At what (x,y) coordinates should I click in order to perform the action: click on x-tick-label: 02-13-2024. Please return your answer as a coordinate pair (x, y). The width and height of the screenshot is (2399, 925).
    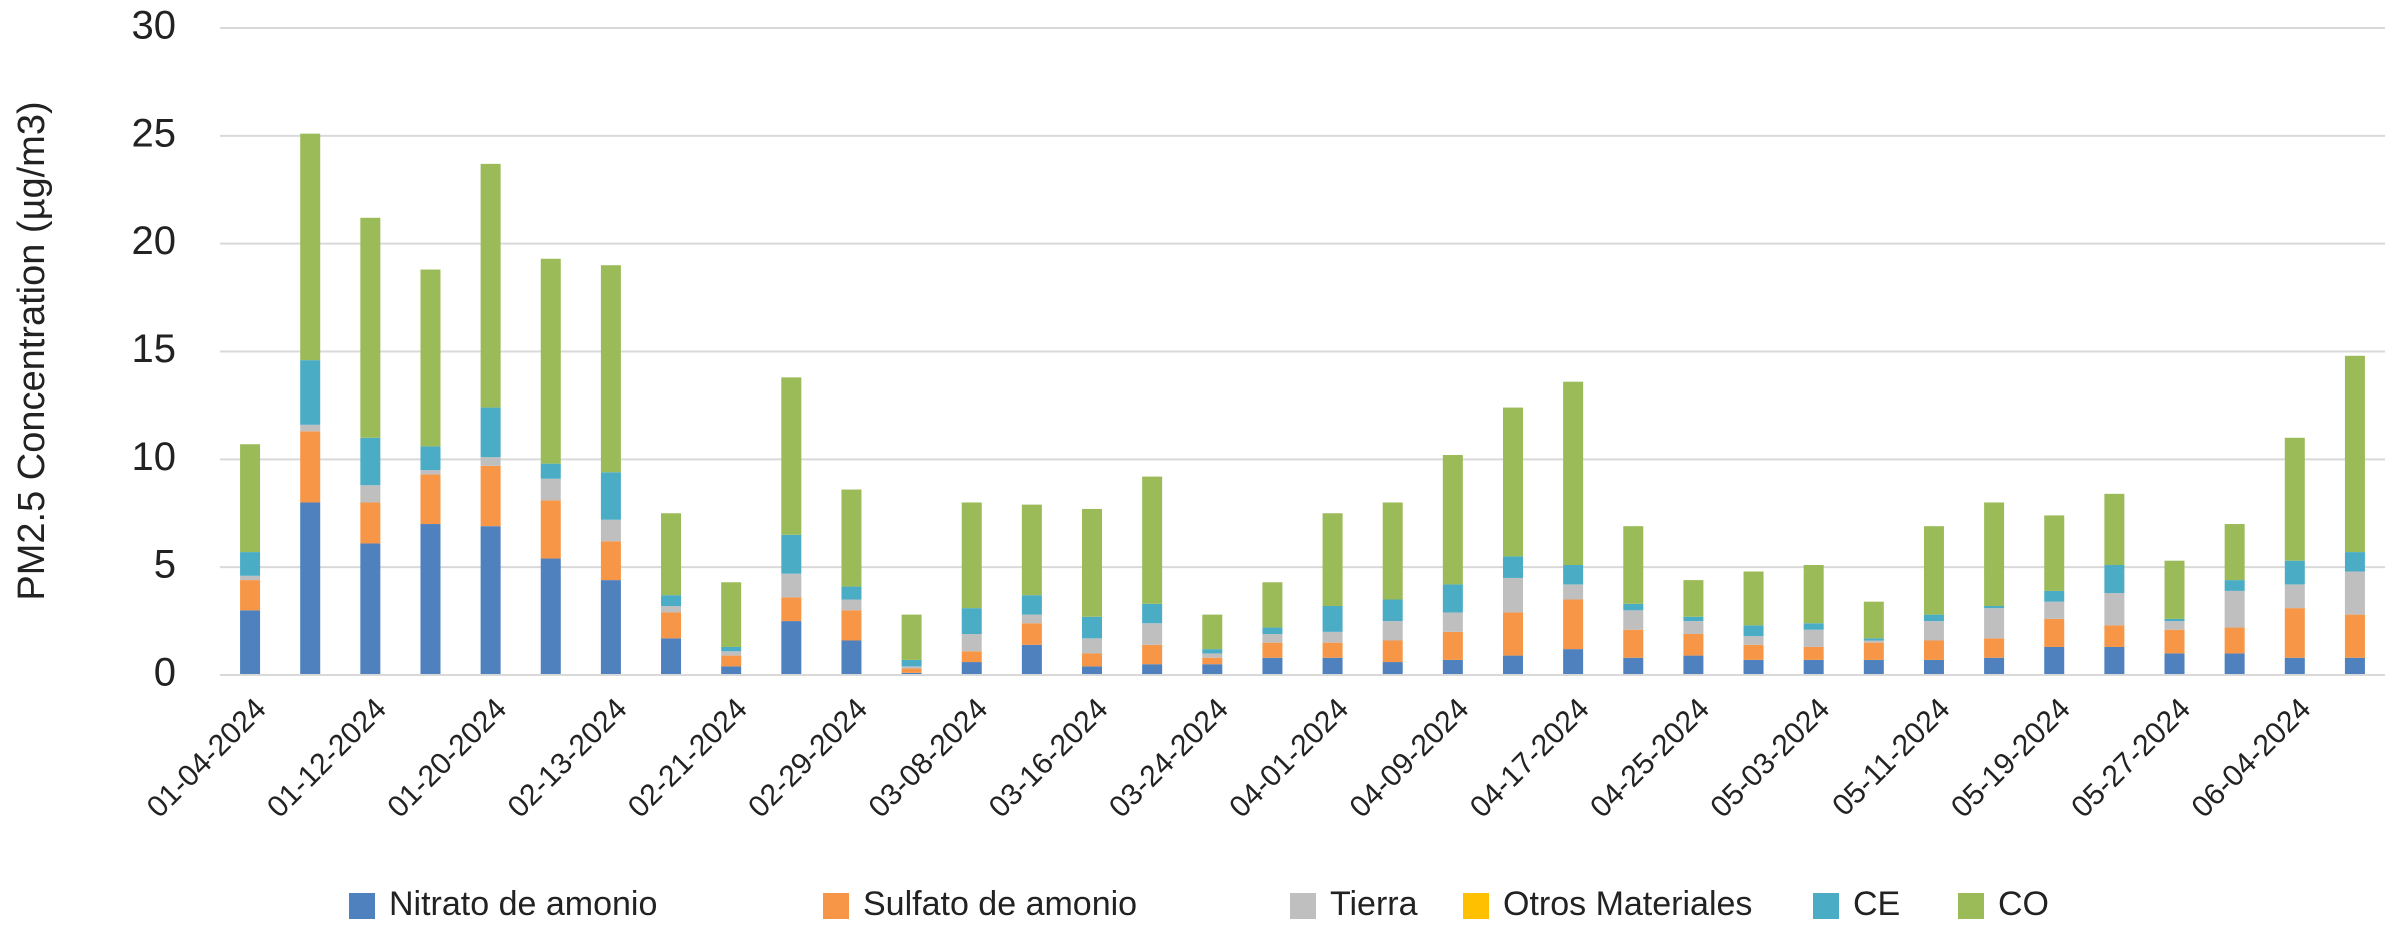
    Looking at the image, I should click on (568, 758).